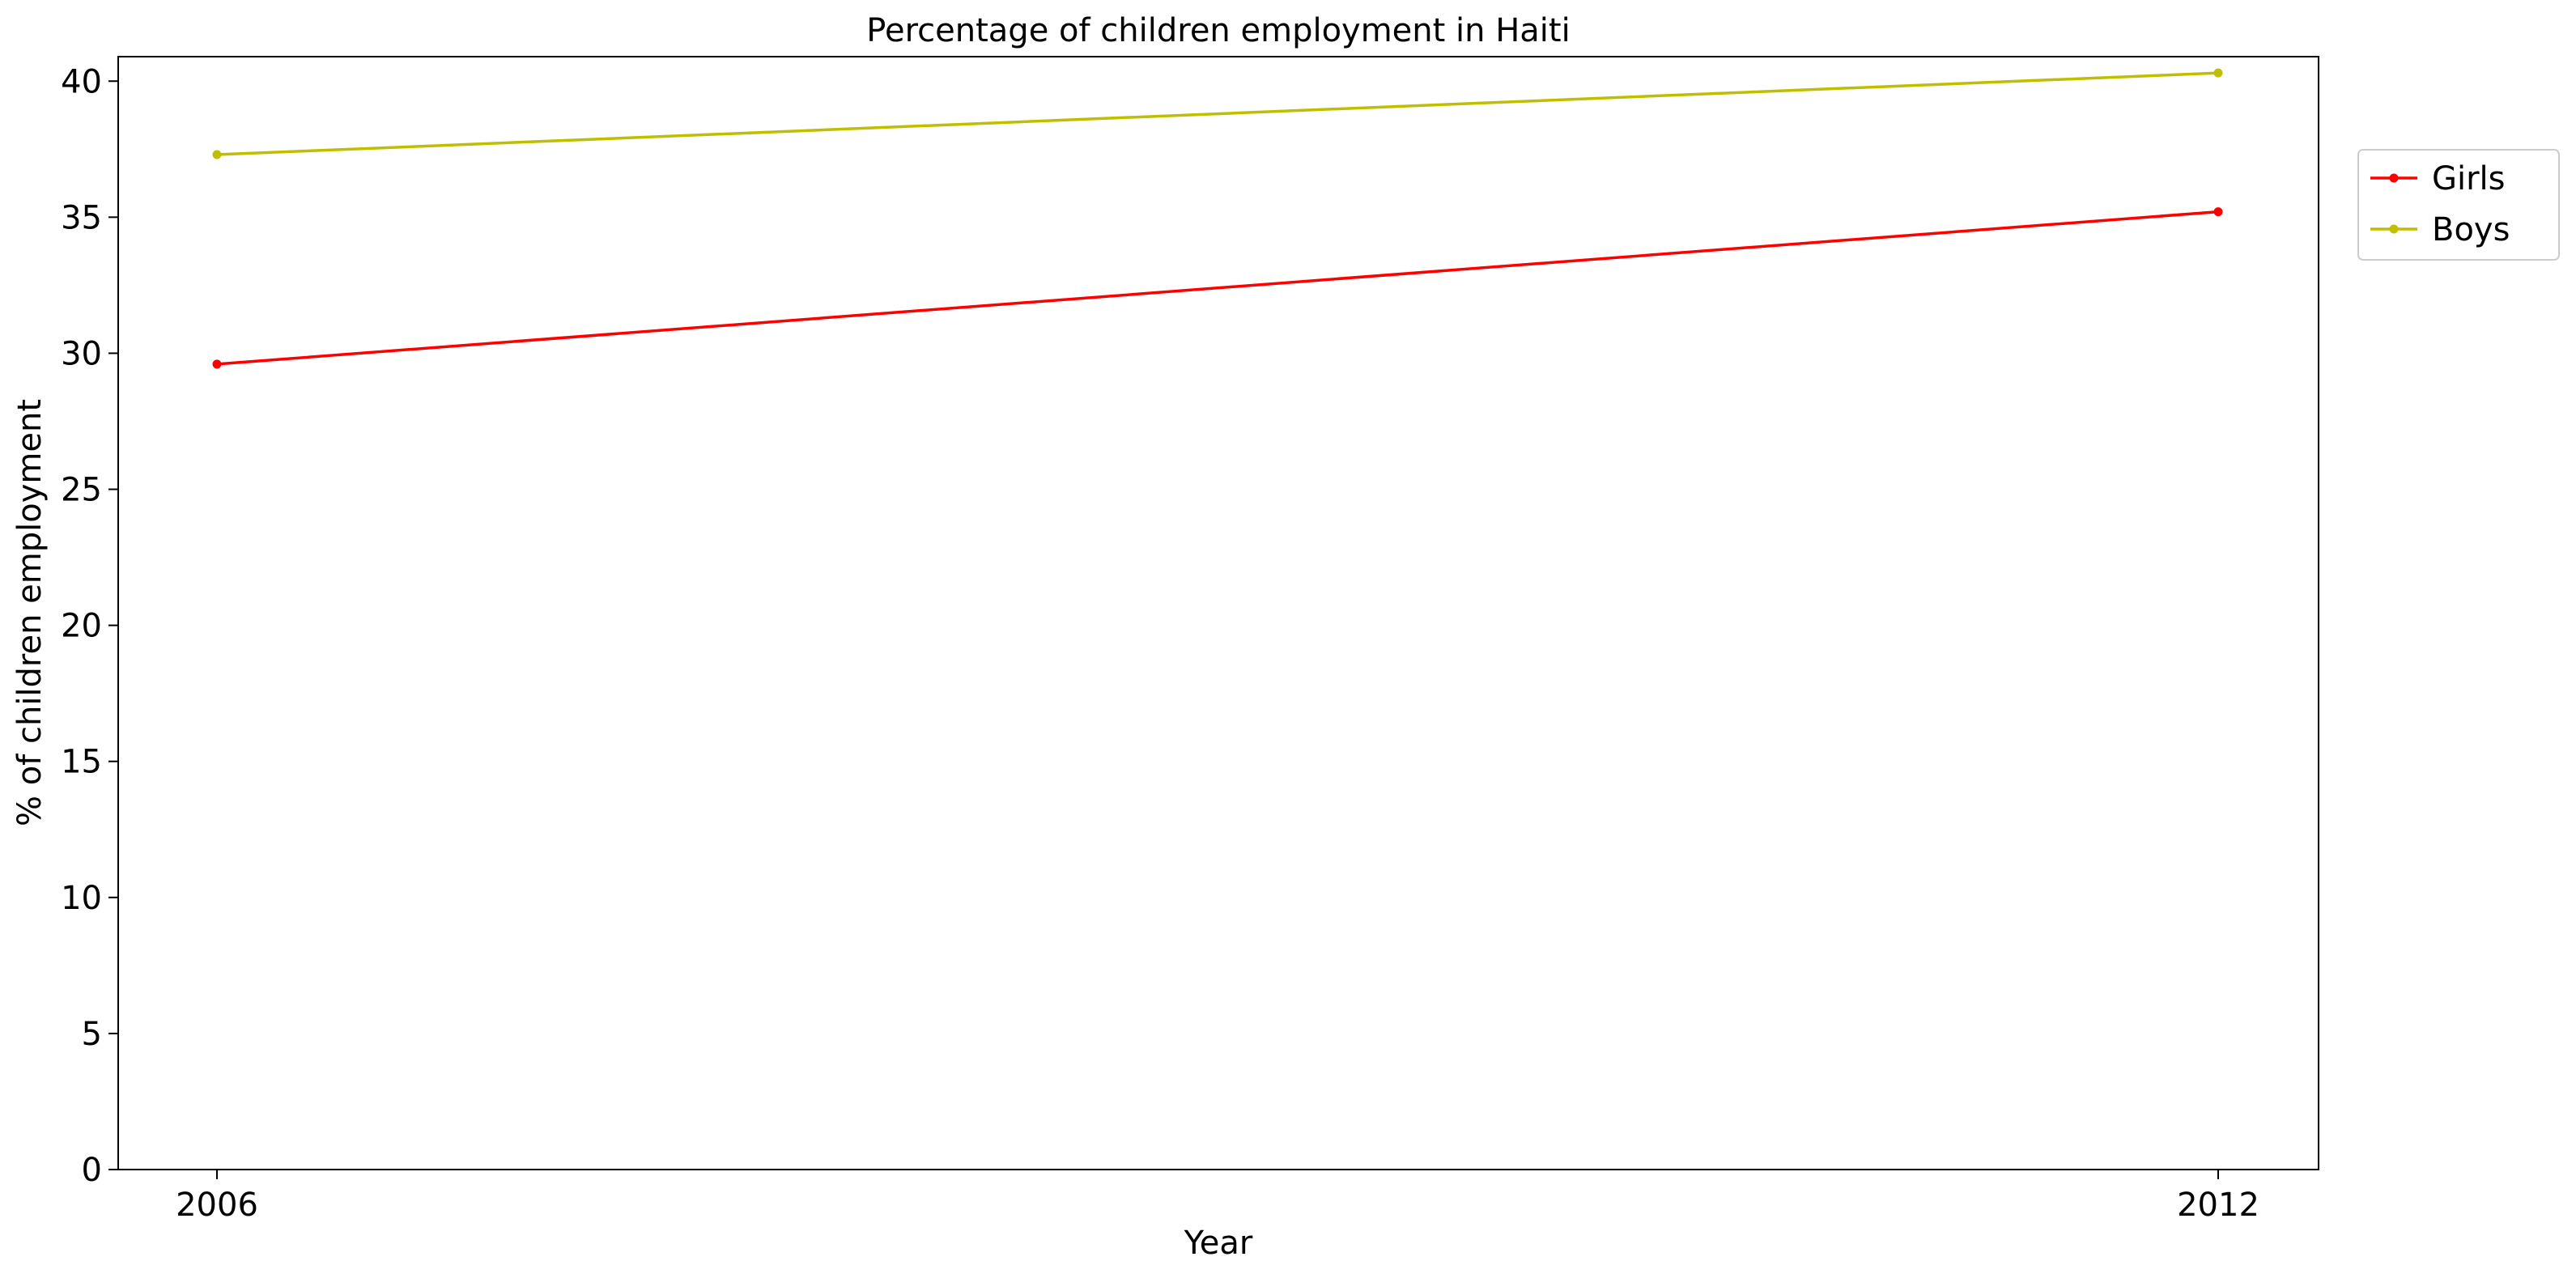 This screenshot has height=1278, width=2576. I want to click on legend: Girls Boys, so click(2458, 205).